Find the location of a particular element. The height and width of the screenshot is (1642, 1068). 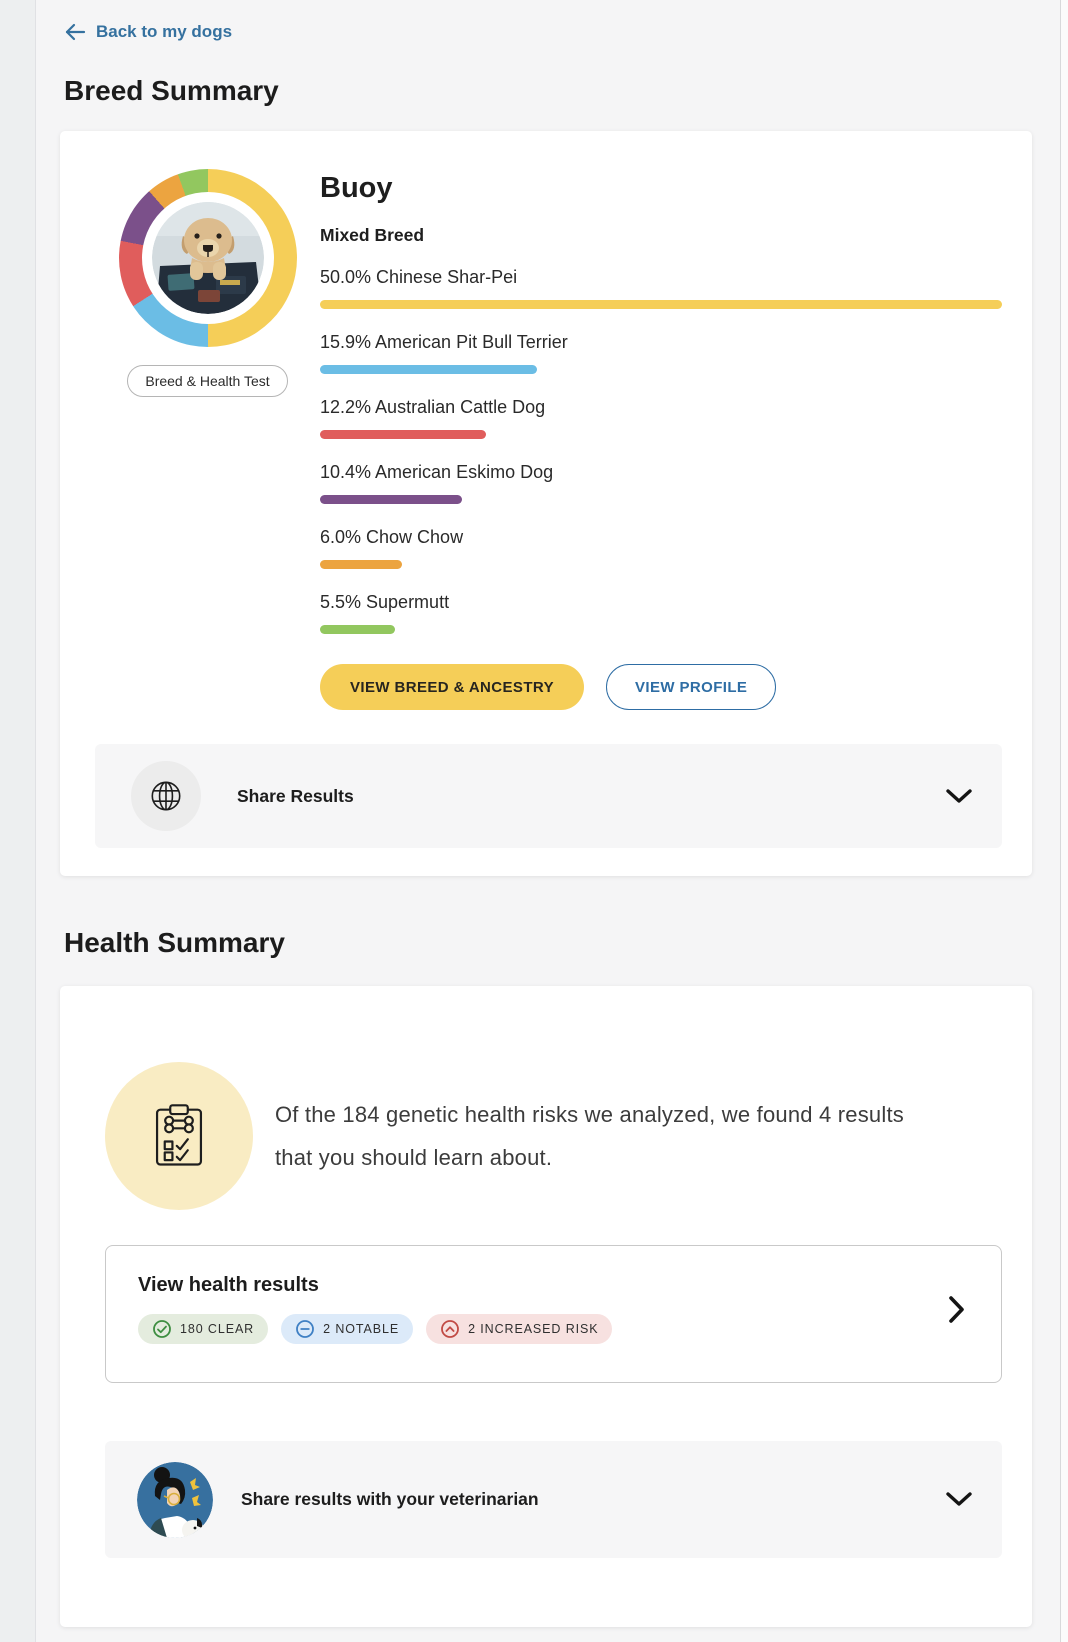

breed-item: 5.5% Supermutt is located at coordinates (661, 612).